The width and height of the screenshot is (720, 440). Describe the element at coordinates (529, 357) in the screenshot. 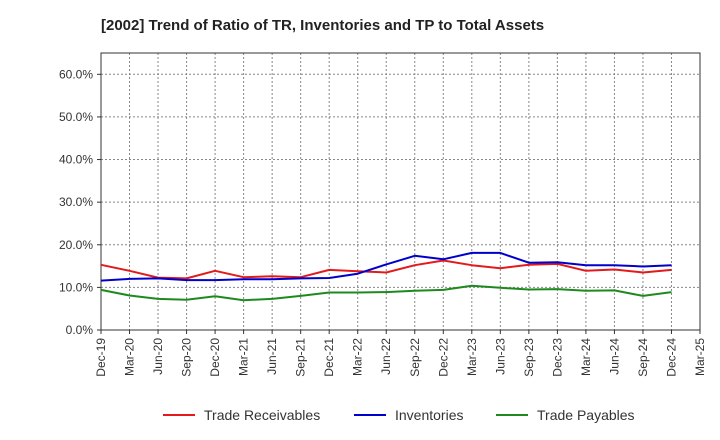

I see `x-tick-label: Sep-23` at that location.